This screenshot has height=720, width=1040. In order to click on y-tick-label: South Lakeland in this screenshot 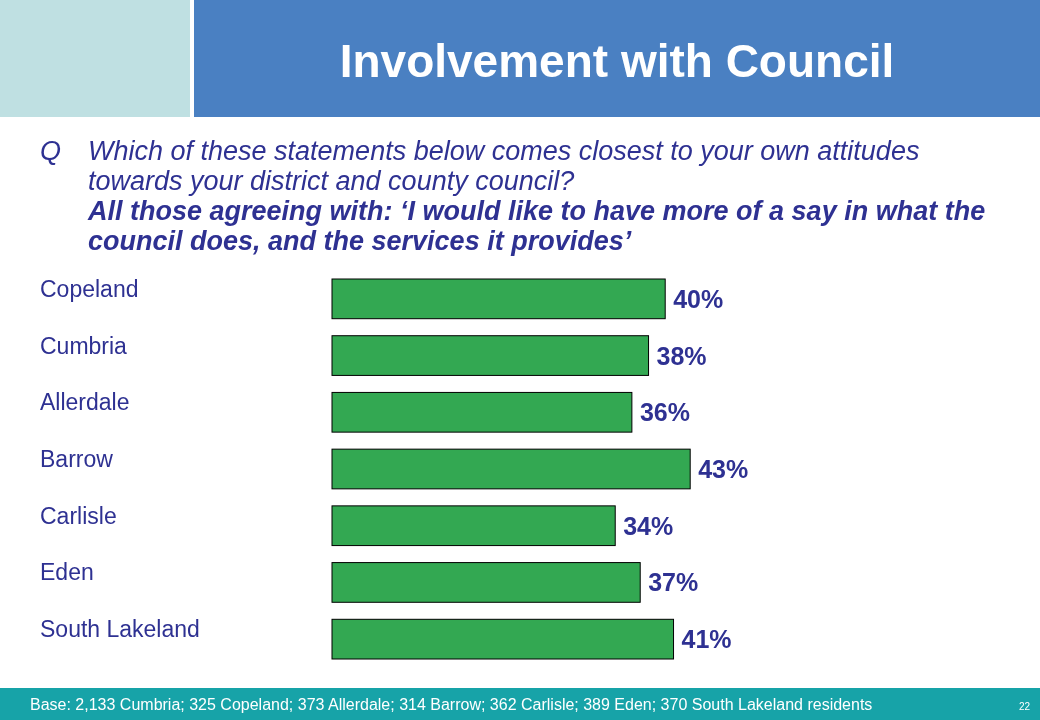, I will do `click(120, 629)`.